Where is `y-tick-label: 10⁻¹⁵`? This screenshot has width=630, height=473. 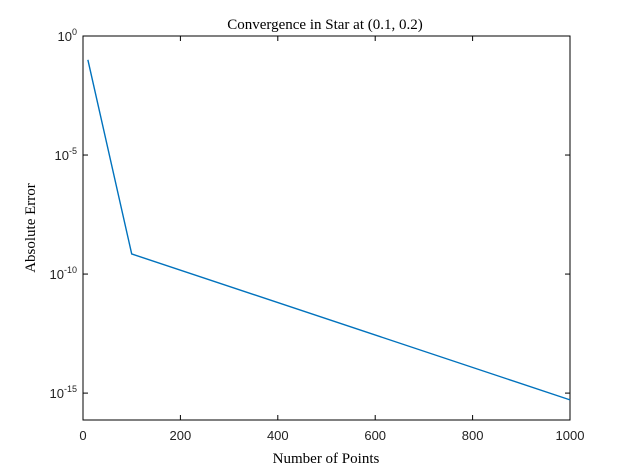
y-tick-label: 10⁻¹⁵ is located at coordinates (63, 392).